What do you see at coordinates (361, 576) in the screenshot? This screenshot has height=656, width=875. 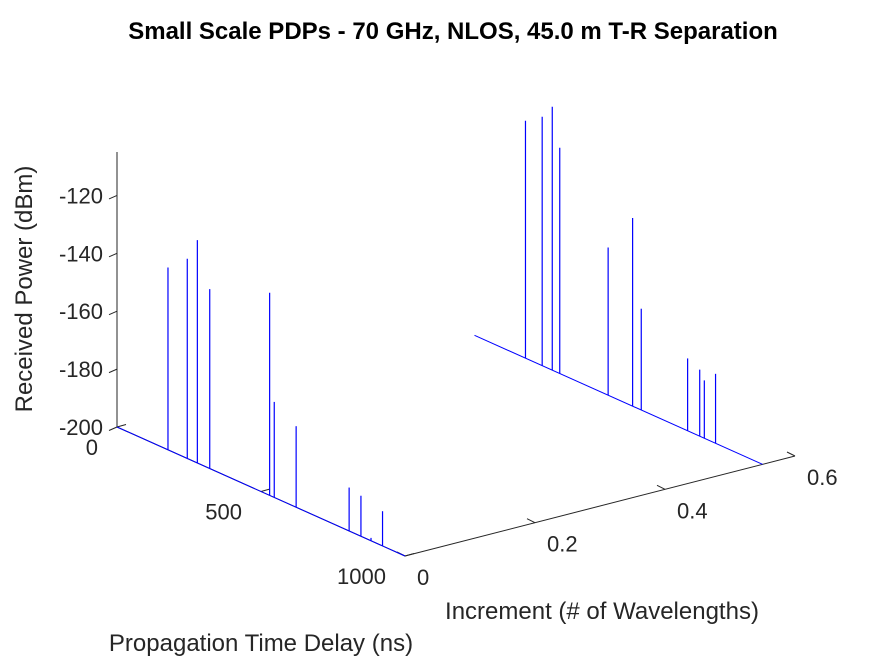 I see `delay-tick-label: 1000` at bounding box center [361, 576].